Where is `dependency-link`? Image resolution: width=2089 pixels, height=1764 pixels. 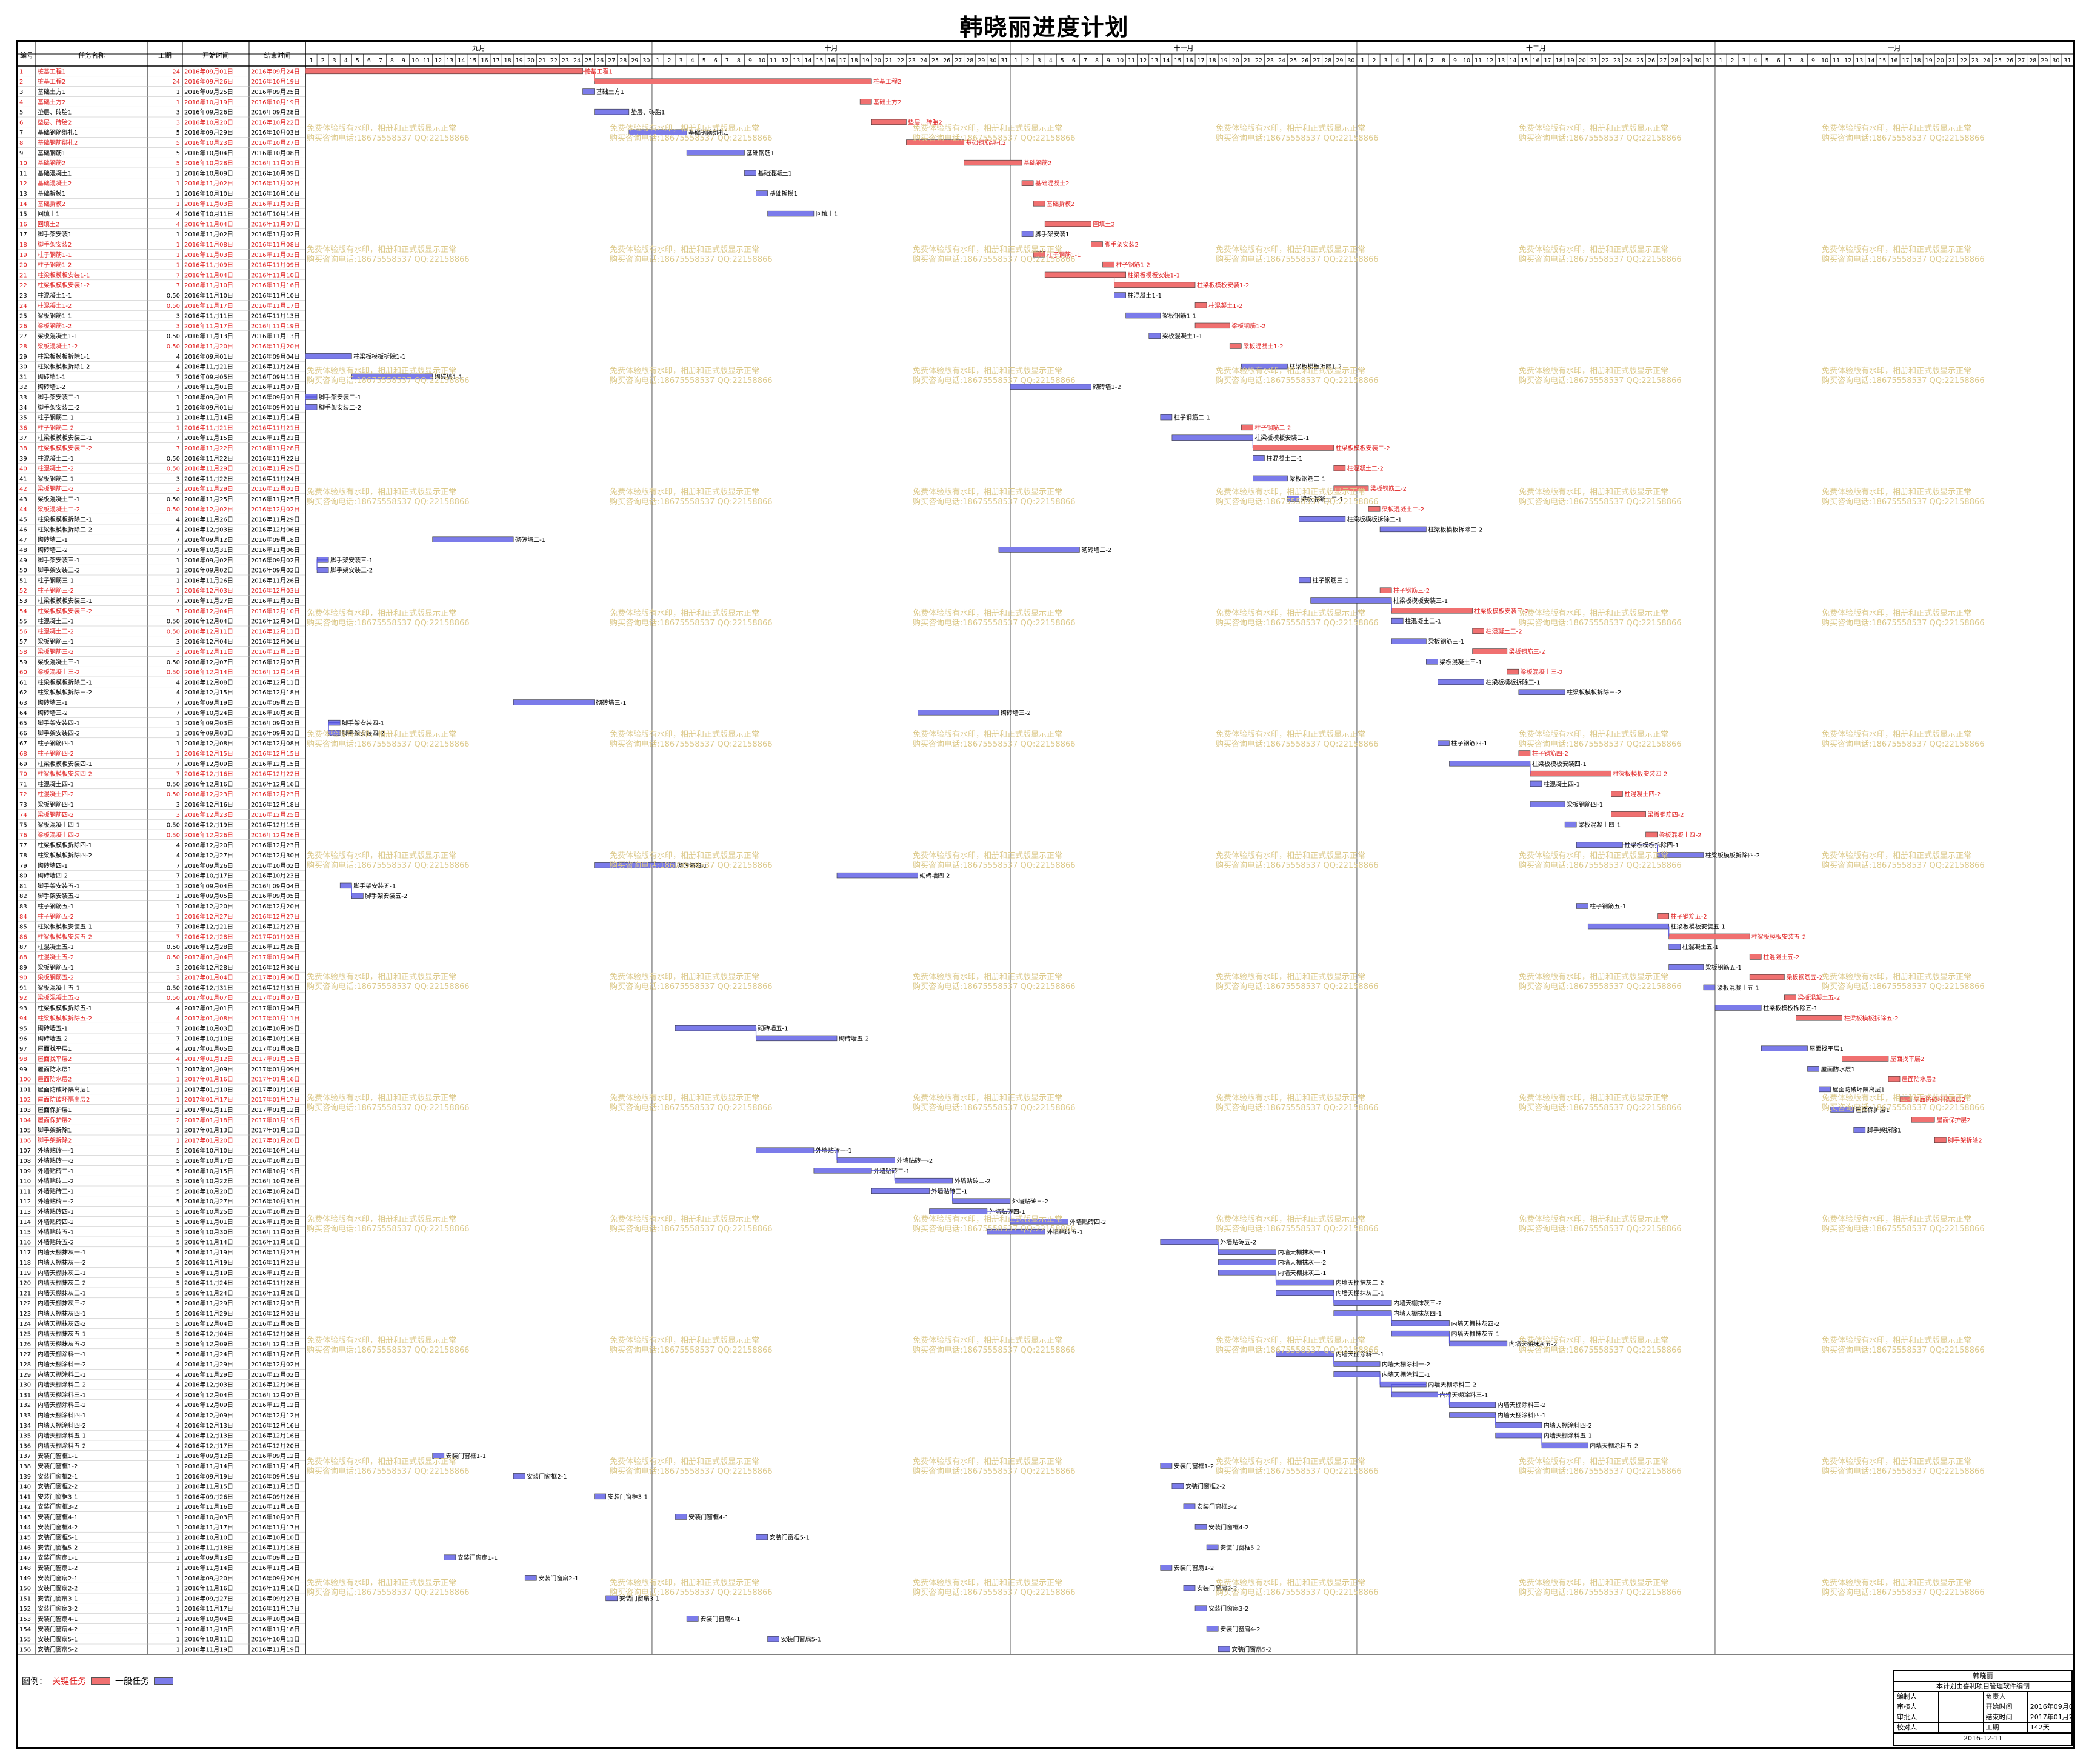
dependency-link is located at coordinates (588, 76).